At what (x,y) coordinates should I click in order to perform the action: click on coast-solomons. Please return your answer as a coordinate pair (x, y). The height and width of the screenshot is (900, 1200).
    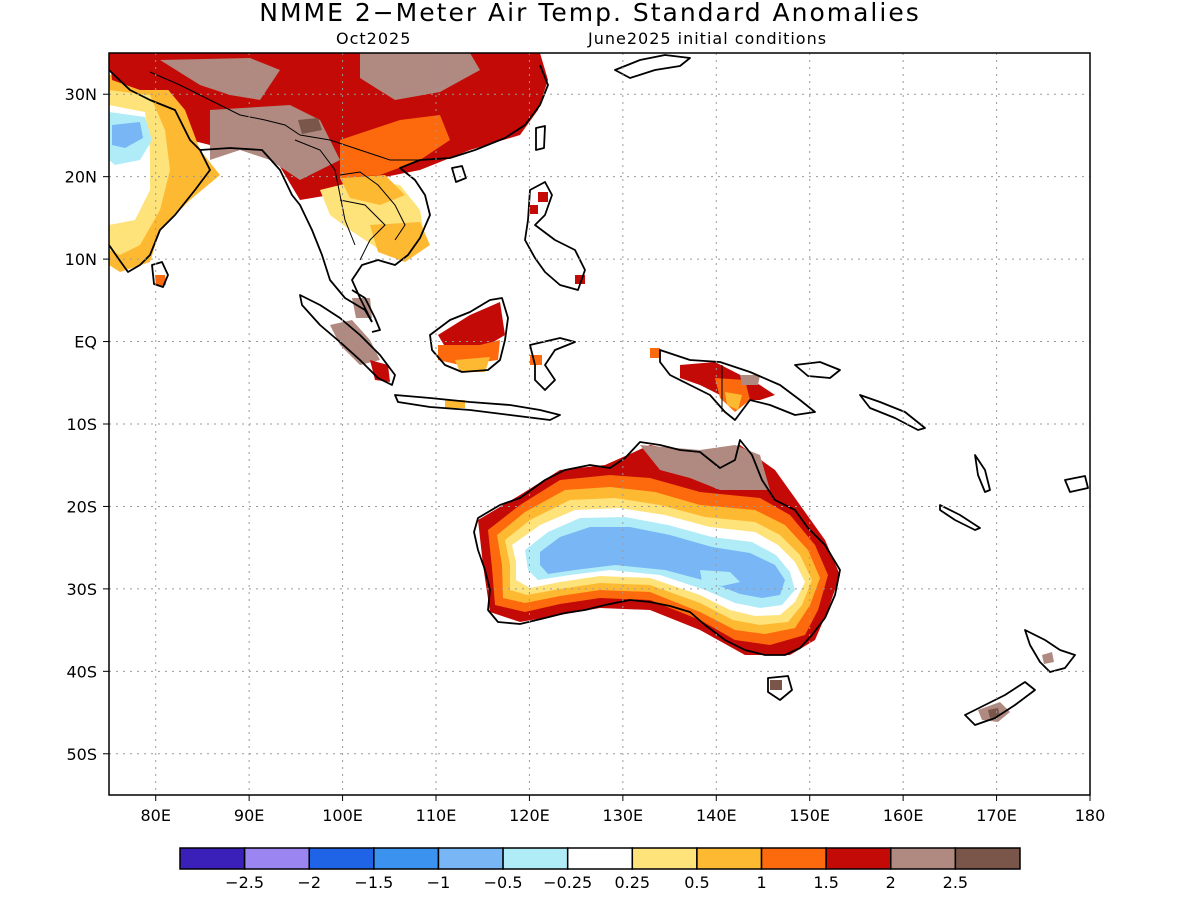
    Looking at the image, I should click on (892, 412).